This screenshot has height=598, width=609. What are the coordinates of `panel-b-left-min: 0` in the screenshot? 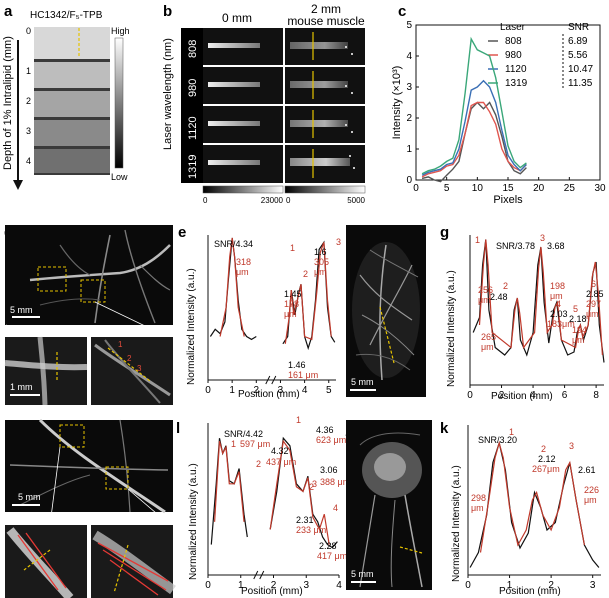 It's located at (205, 200).